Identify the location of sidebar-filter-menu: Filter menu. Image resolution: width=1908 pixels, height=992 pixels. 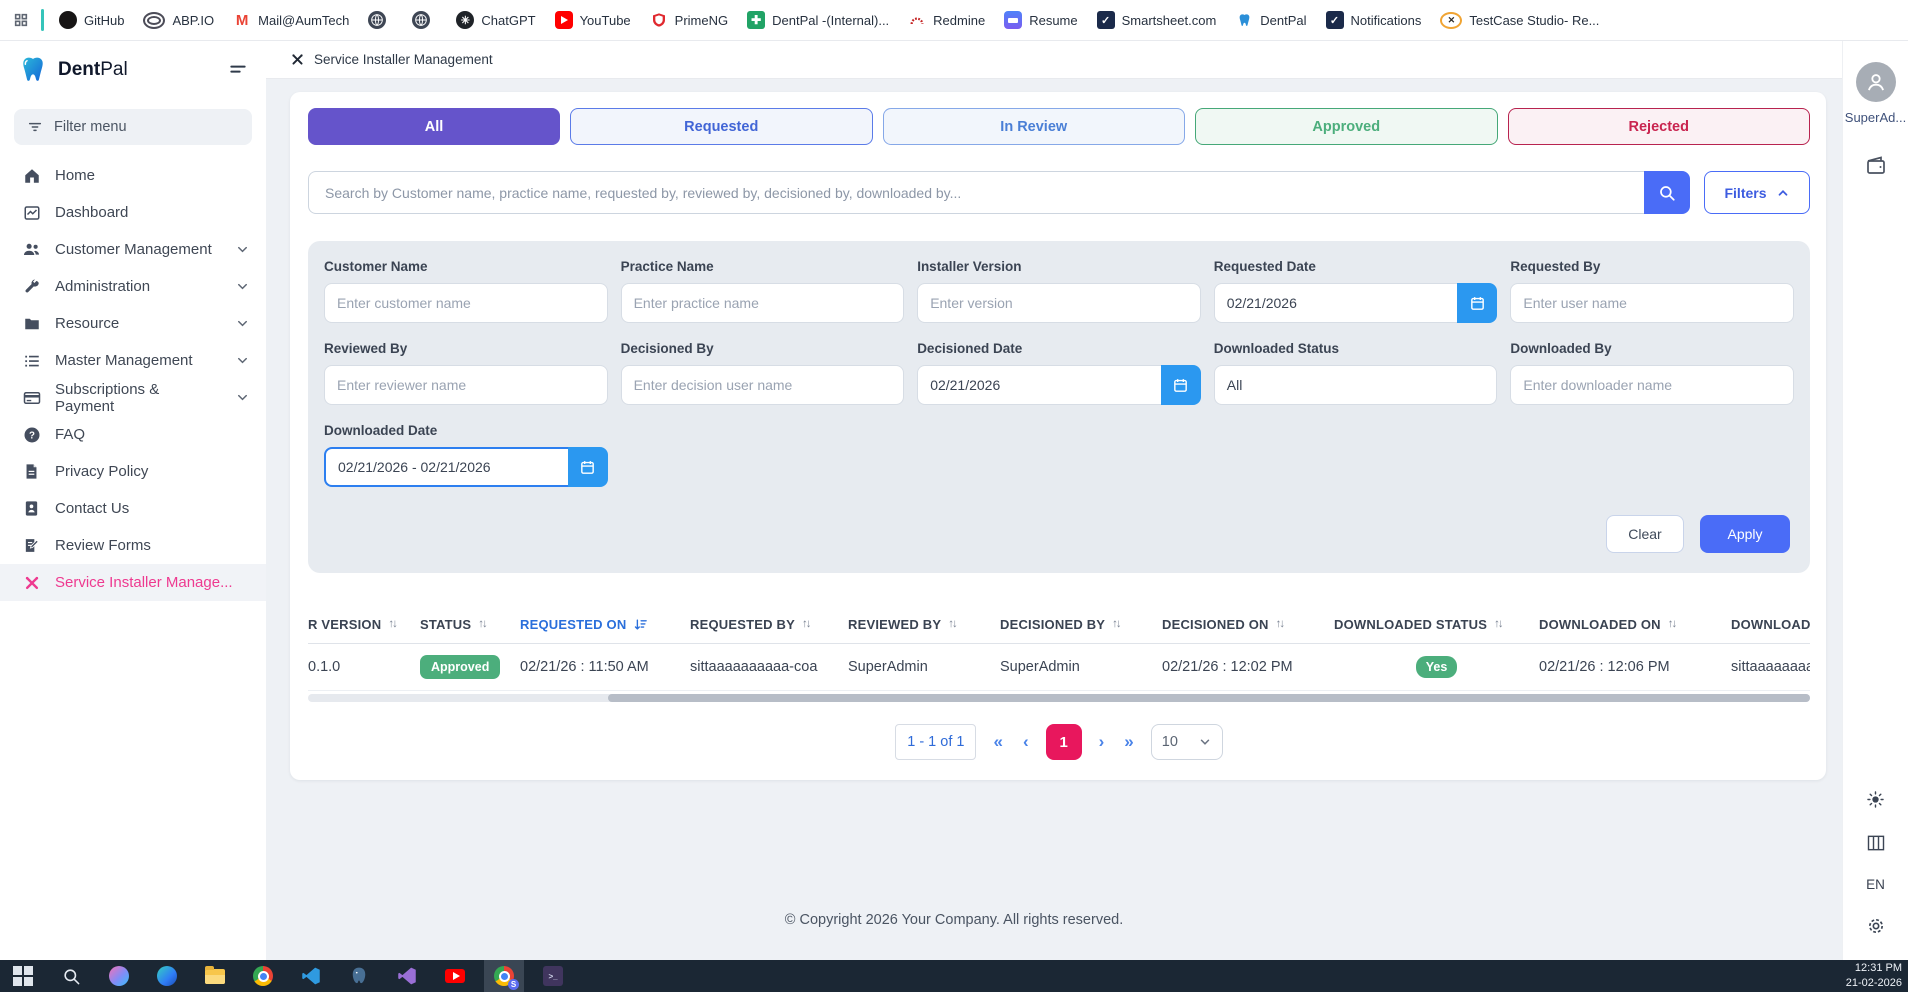
(133, 127).